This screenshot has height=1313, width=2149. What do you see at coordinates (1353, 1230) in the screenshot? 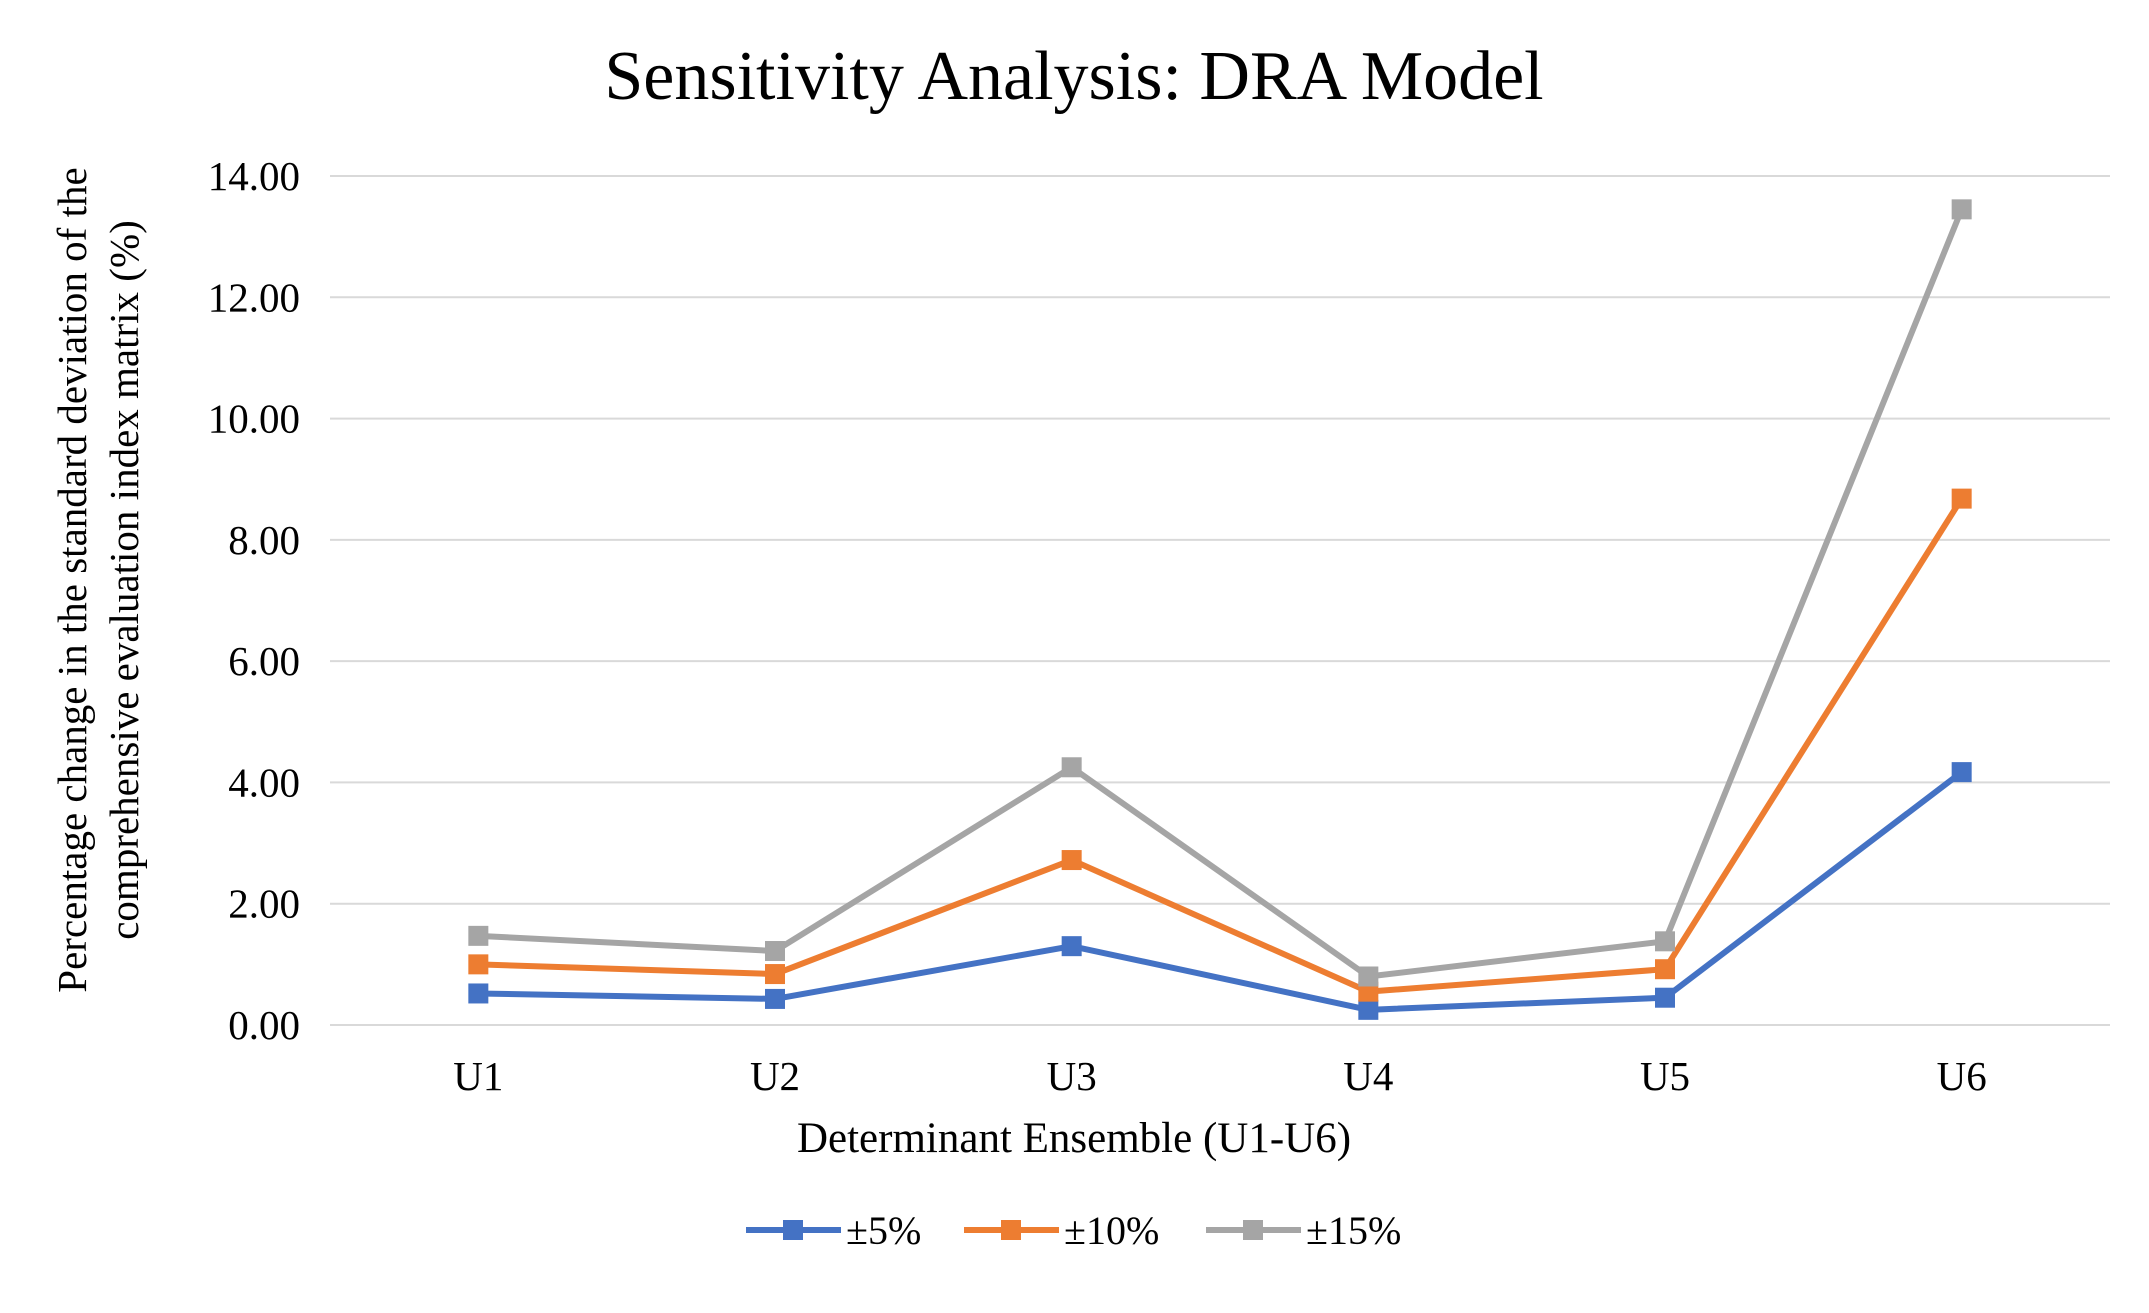
I see `legend-label: ±15%` at bounding box center [1353, 1230].